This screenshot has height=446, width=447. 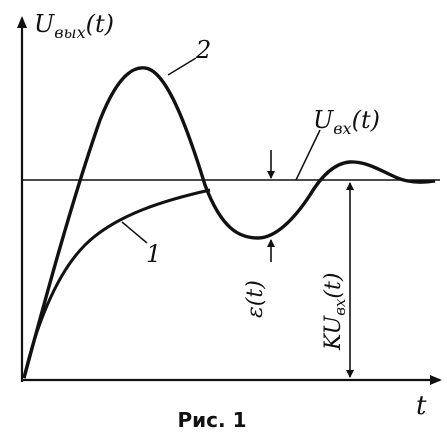 I want to click on leader-input, so click(x=308, y=155).